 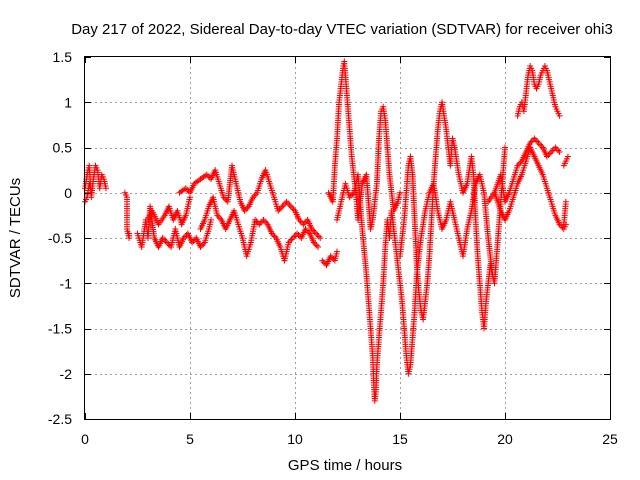 I want to click on y-tick-label: -2, so click(x=66, y=374).